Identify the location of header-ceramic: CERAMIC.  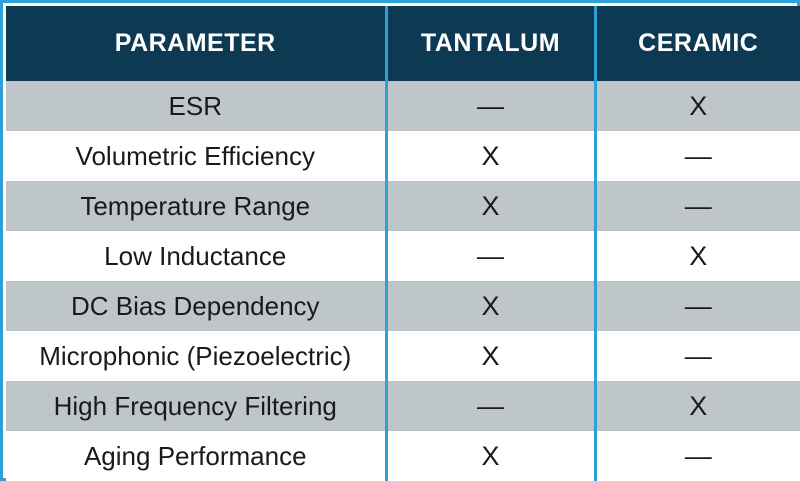
(697, 43).